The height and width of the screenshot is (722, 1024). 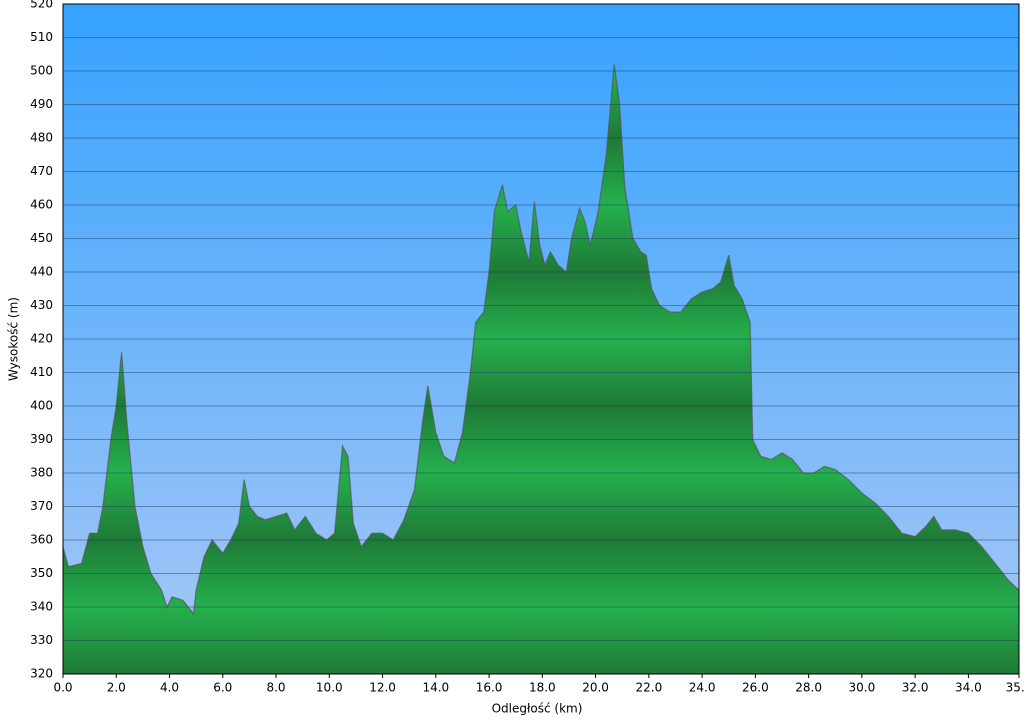 I want to click on x-tick-label: 10.0, so click(x=329, y=688).